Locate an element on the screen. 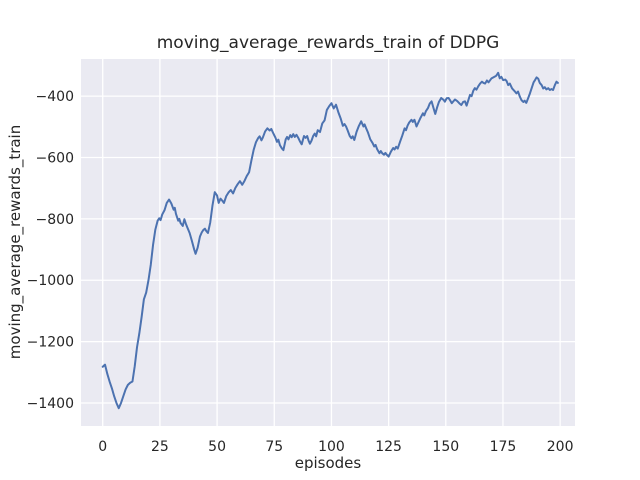 Image resolution: width=640 pixels, height=480 pixels. y-tick-label: −400 is located at coordinates (55, 97).